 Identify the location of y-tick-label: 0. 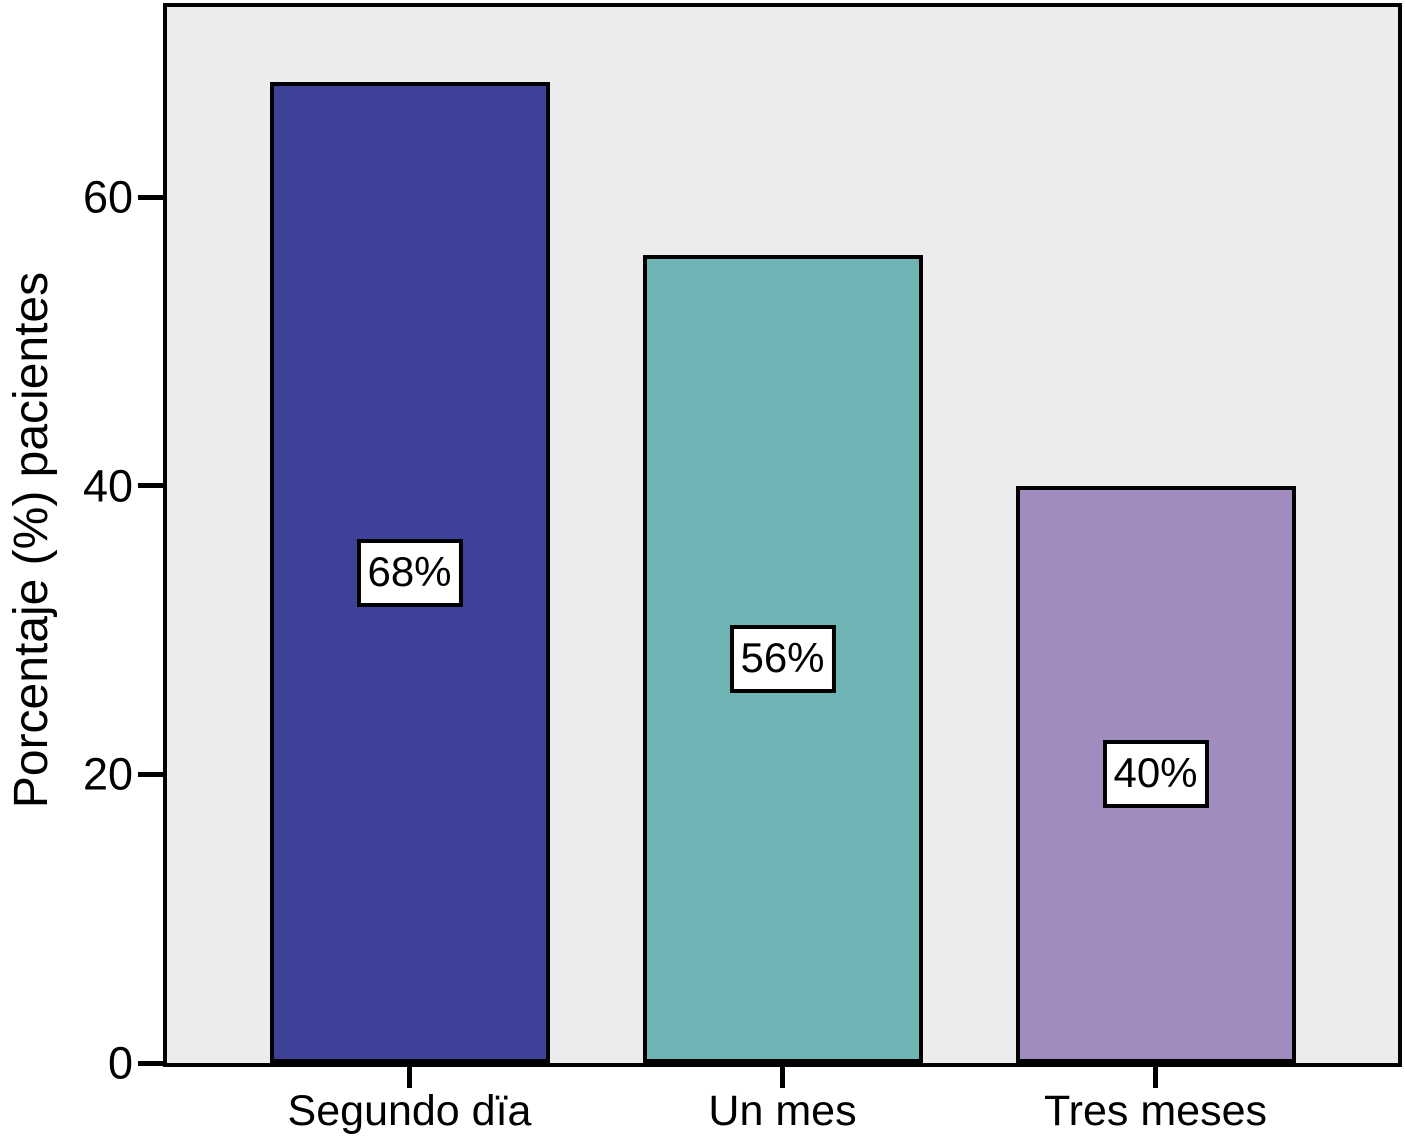
(120, 1063).